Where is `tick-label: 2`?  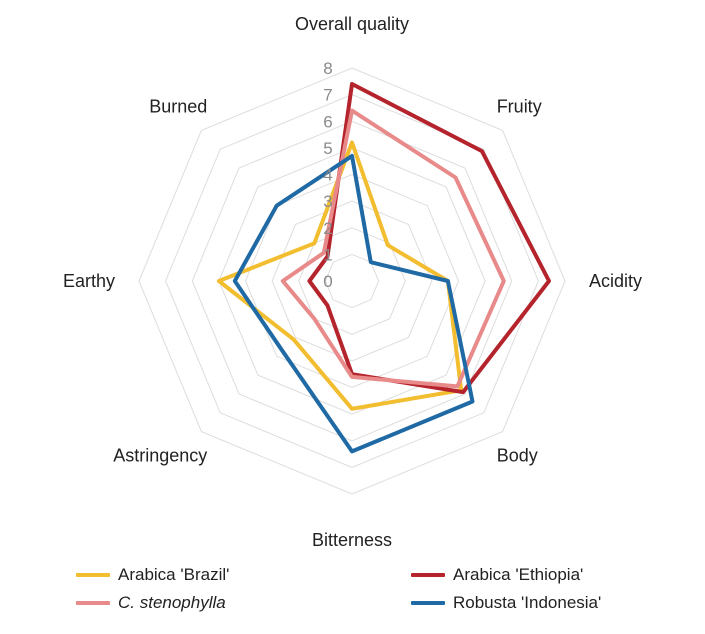 tick-label: 2 is located at coordinates (327, 228).